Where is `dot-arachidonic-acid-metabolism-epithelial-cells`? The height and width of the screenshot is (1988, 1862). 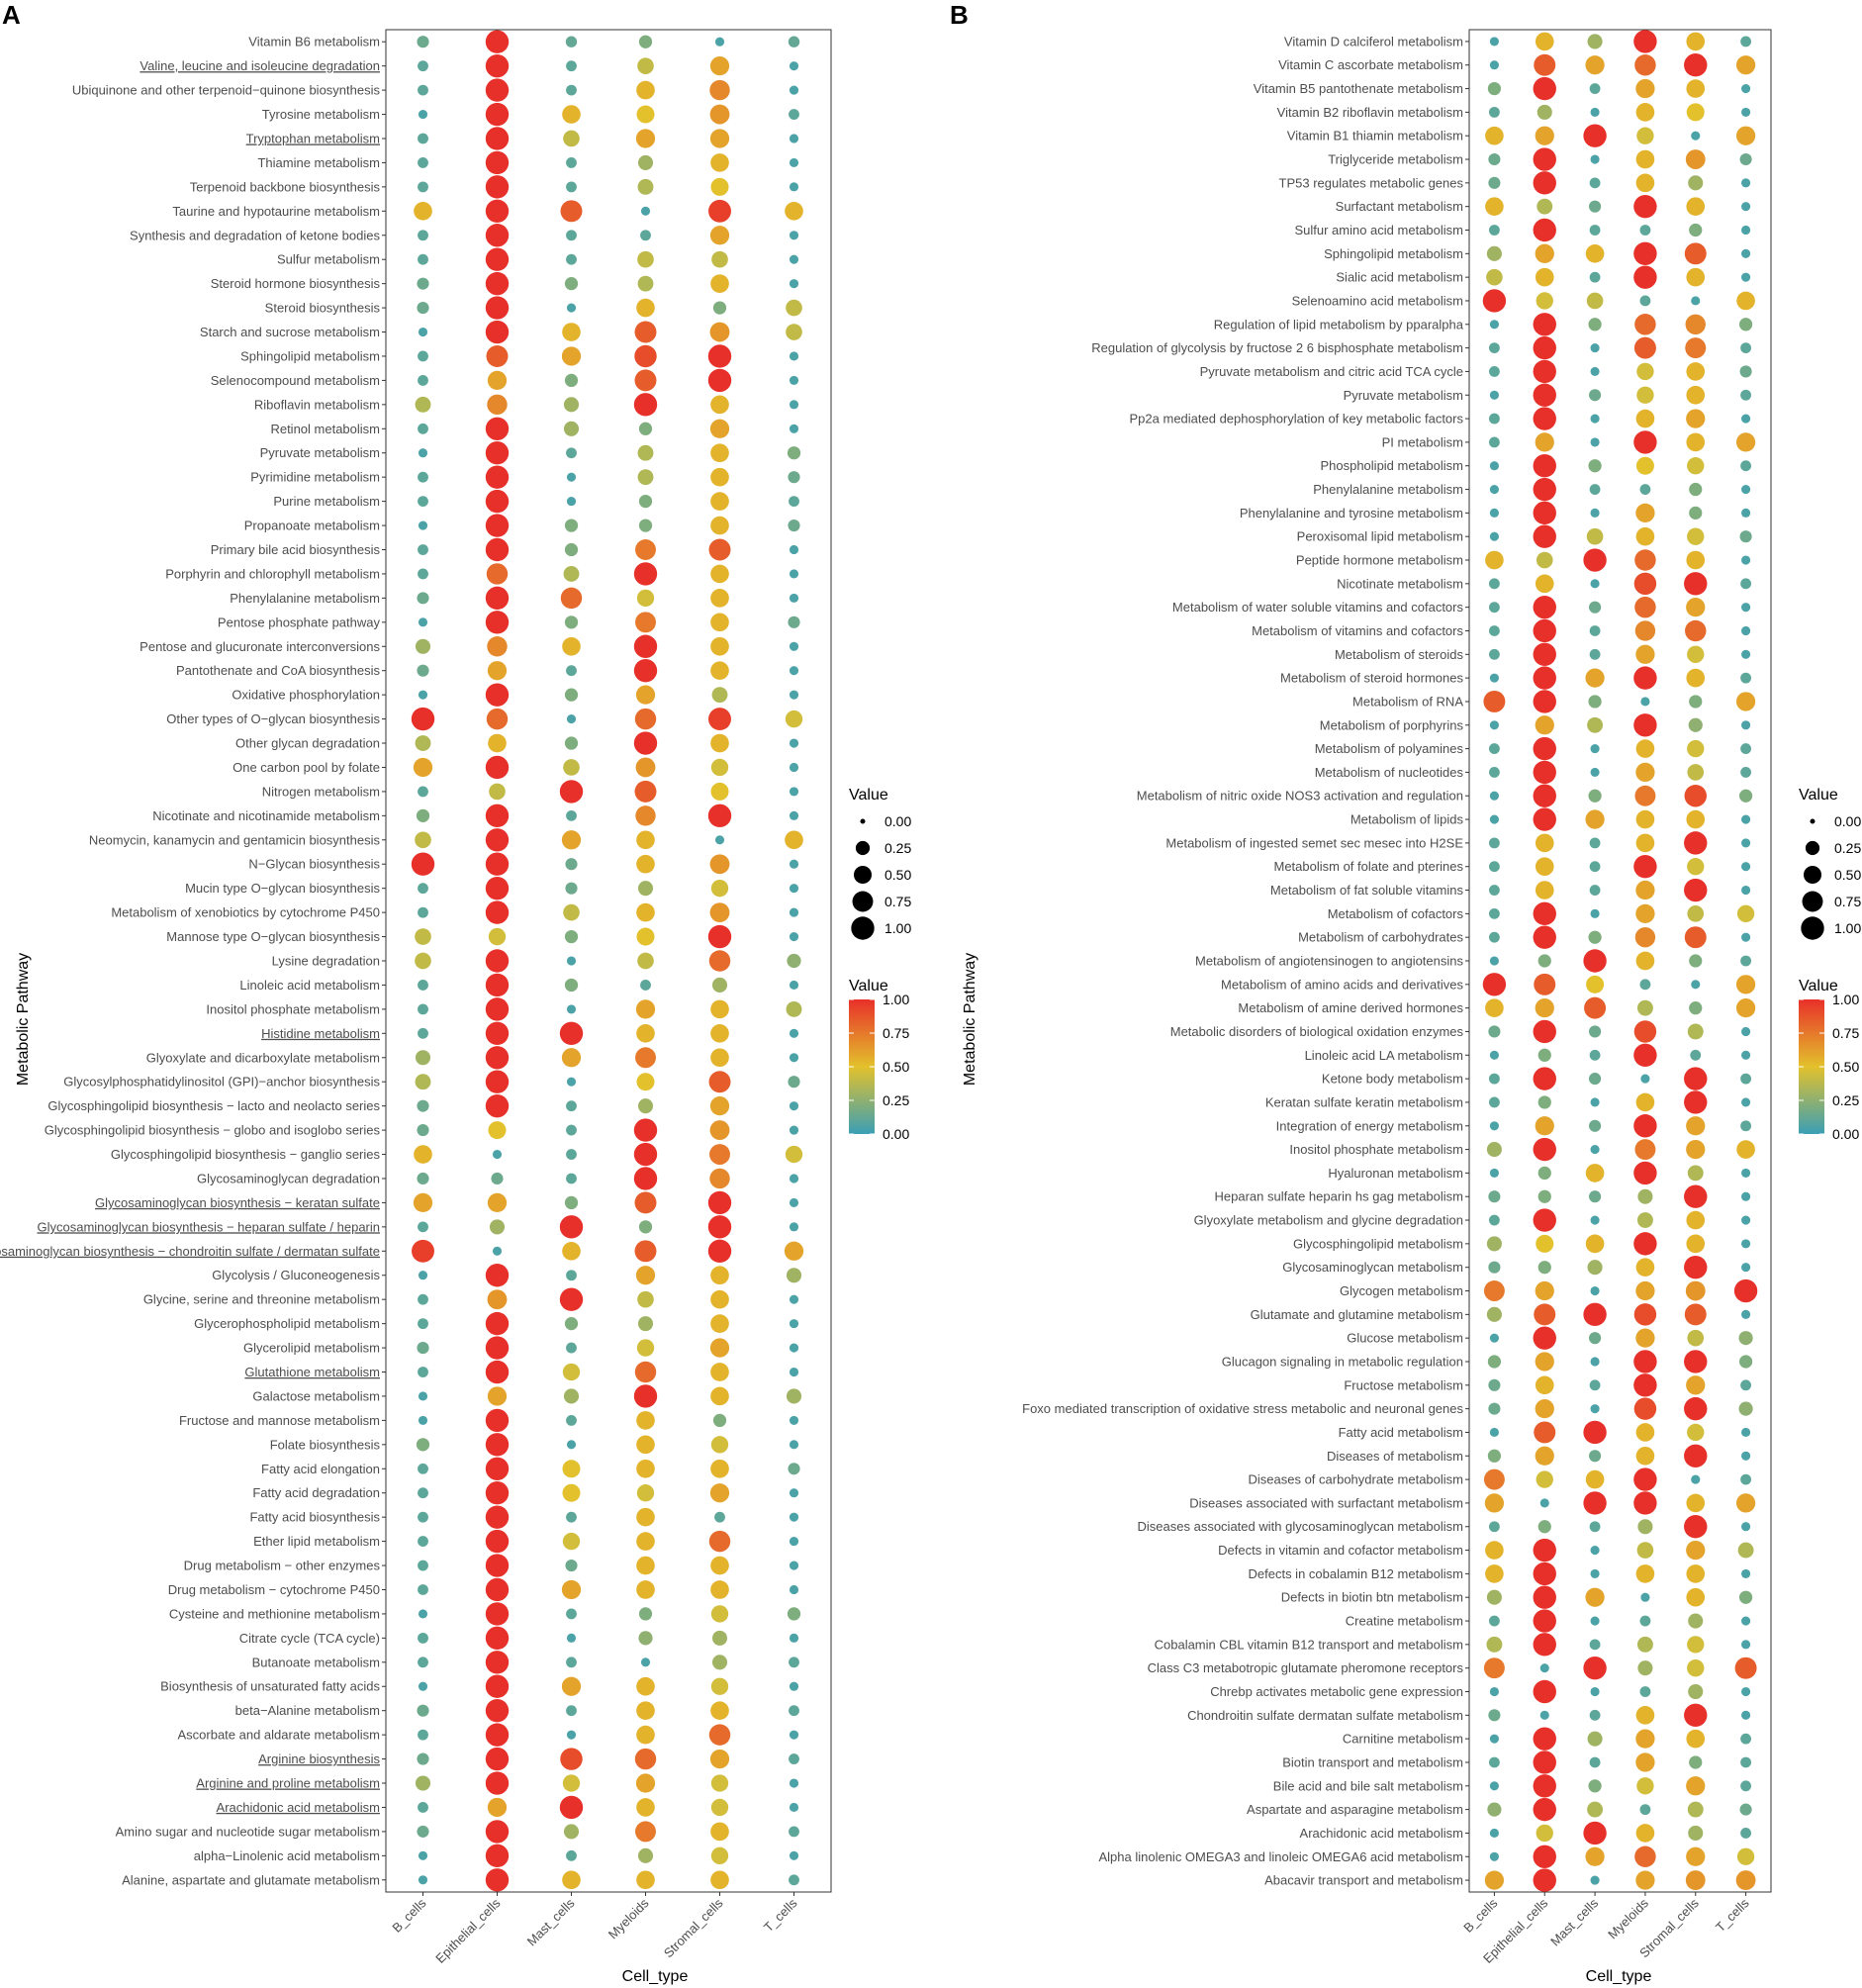 dot-arachidonic-acid-metabolism-epithelial-cells is located at coordinates (1544, 1834).